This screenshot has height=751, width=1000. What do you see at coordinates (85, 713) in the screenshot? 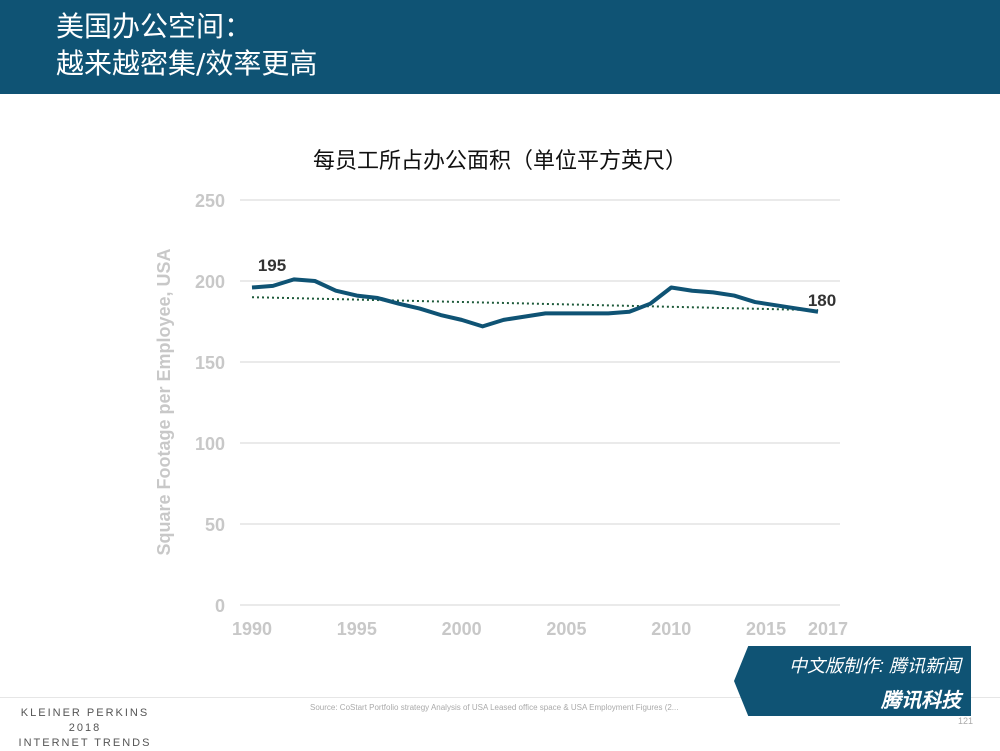
I see `brand-line-1: KLEINER PERKINS` at bounding box center [85, 713].